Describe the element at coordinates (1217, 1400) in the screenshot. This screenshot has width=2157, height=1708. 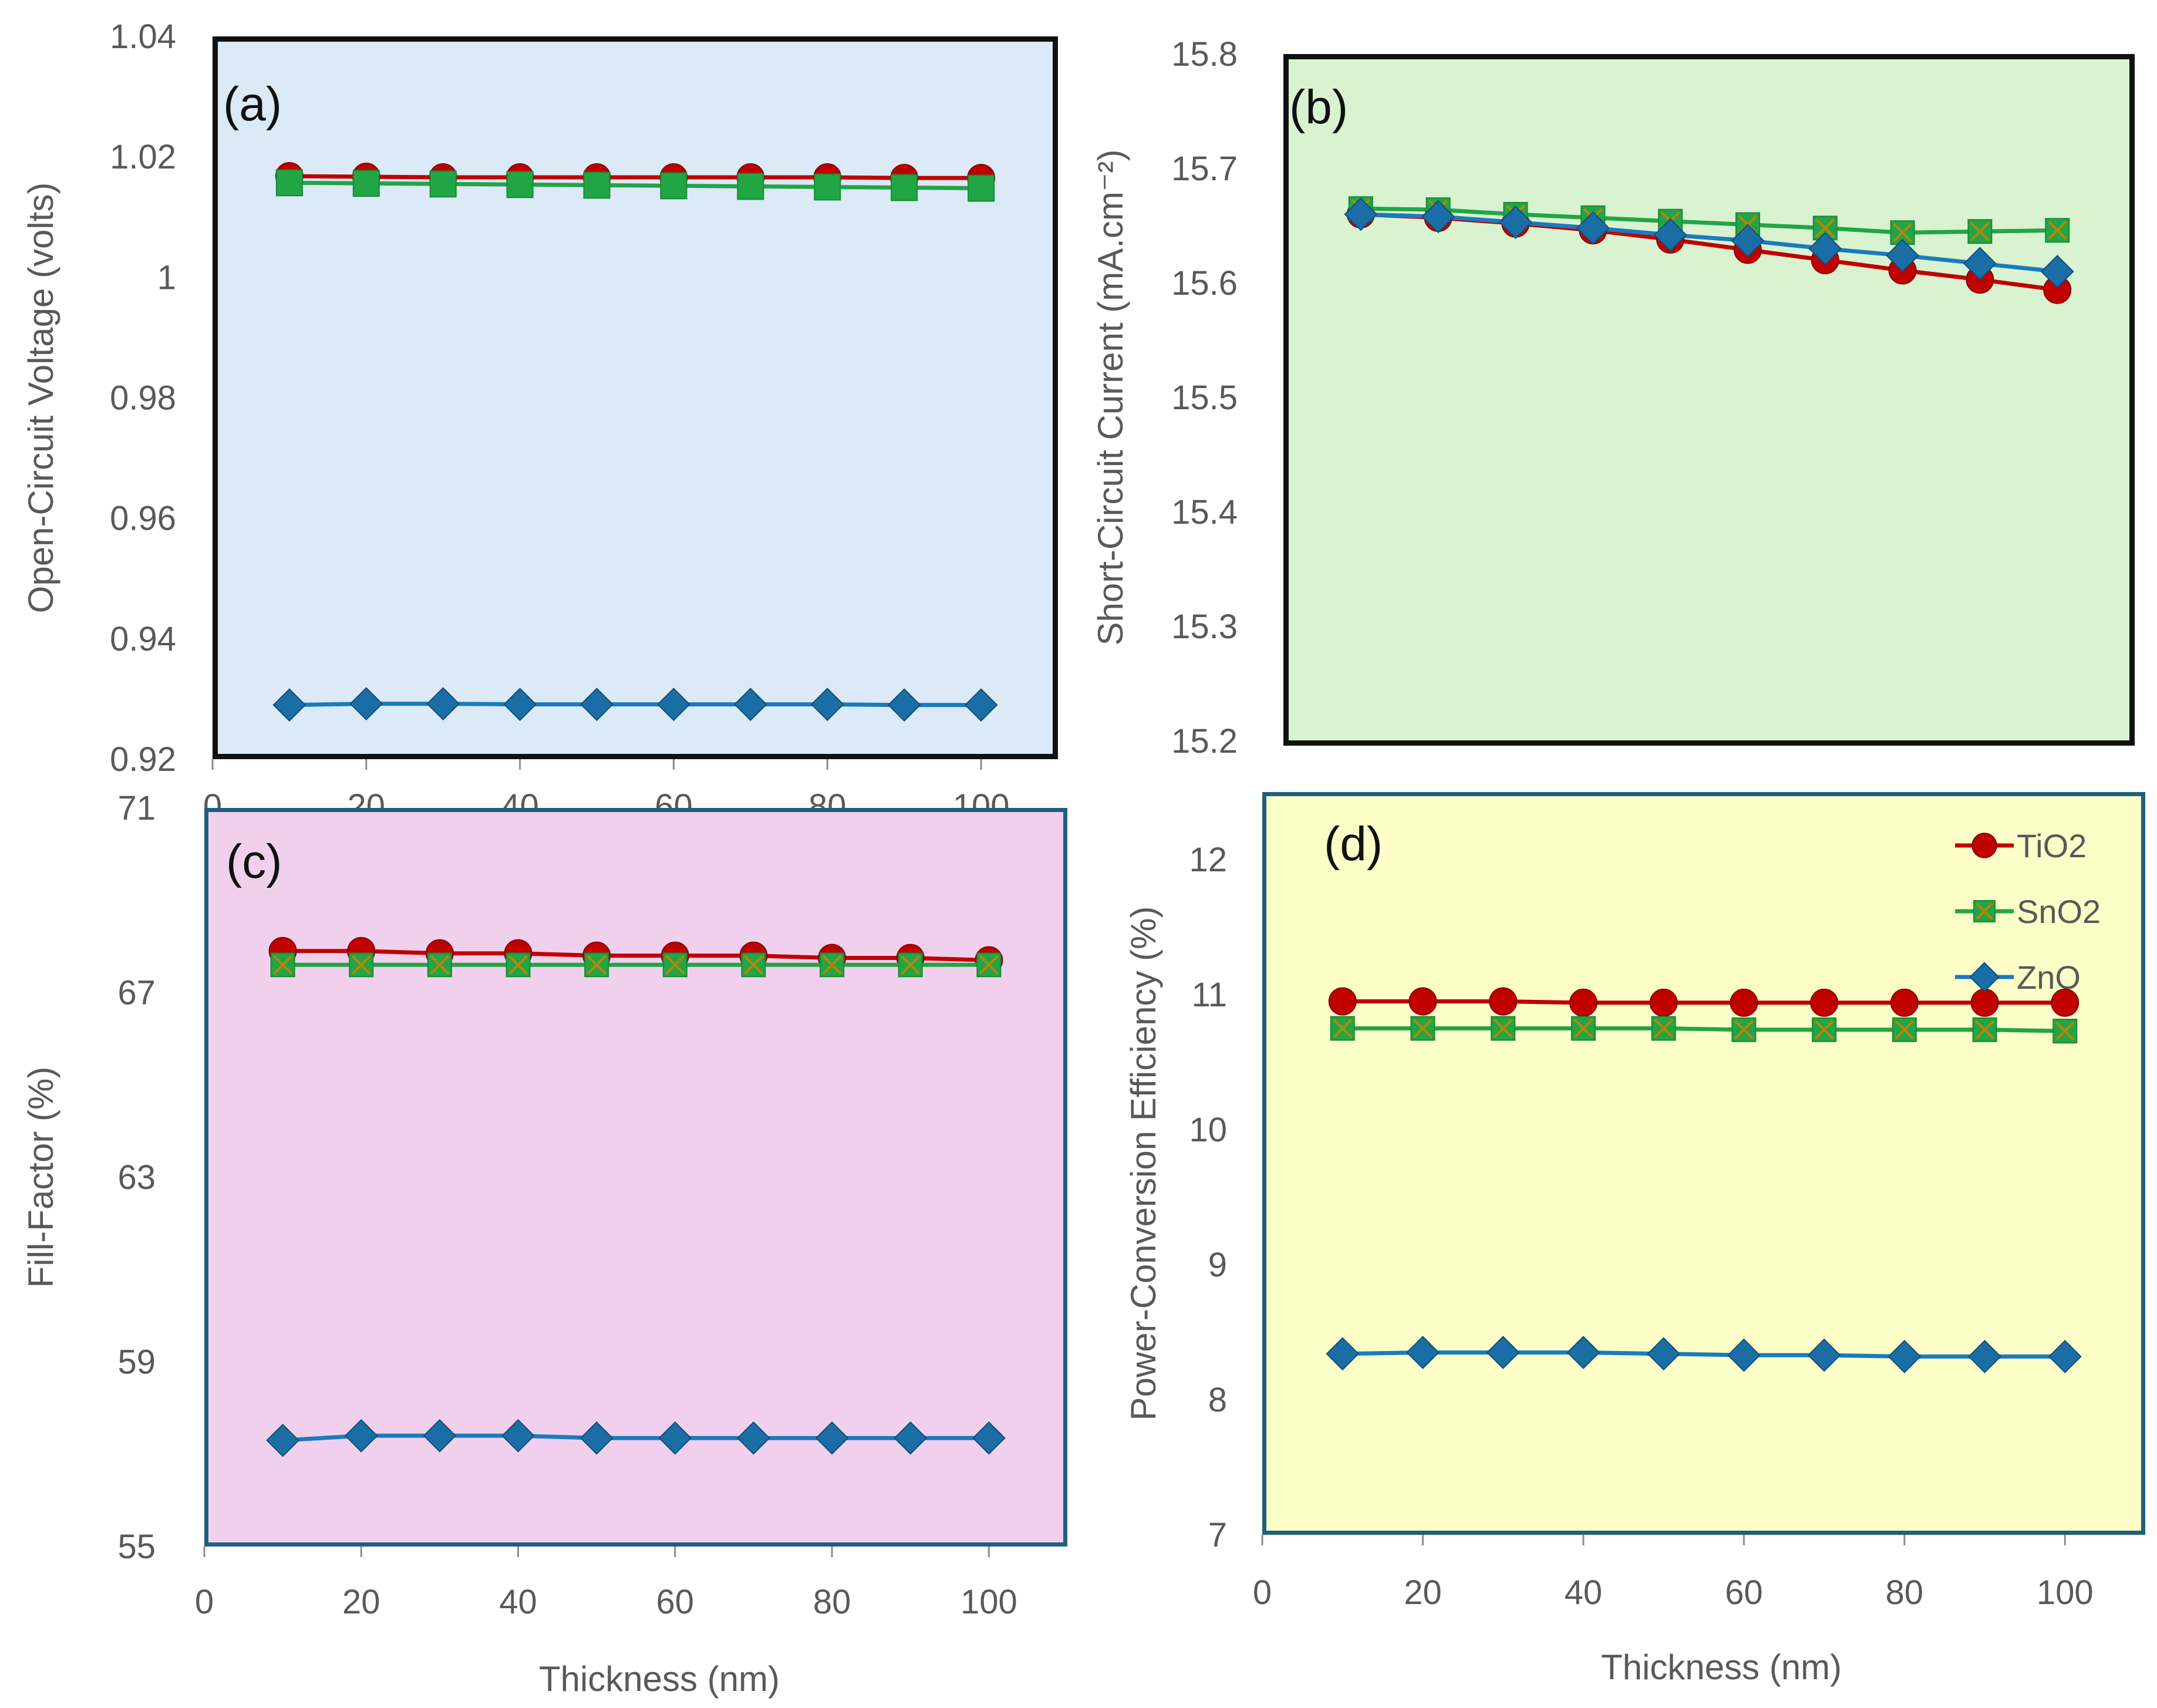
I see `panel-d-y-tick-label: 8` at that location.